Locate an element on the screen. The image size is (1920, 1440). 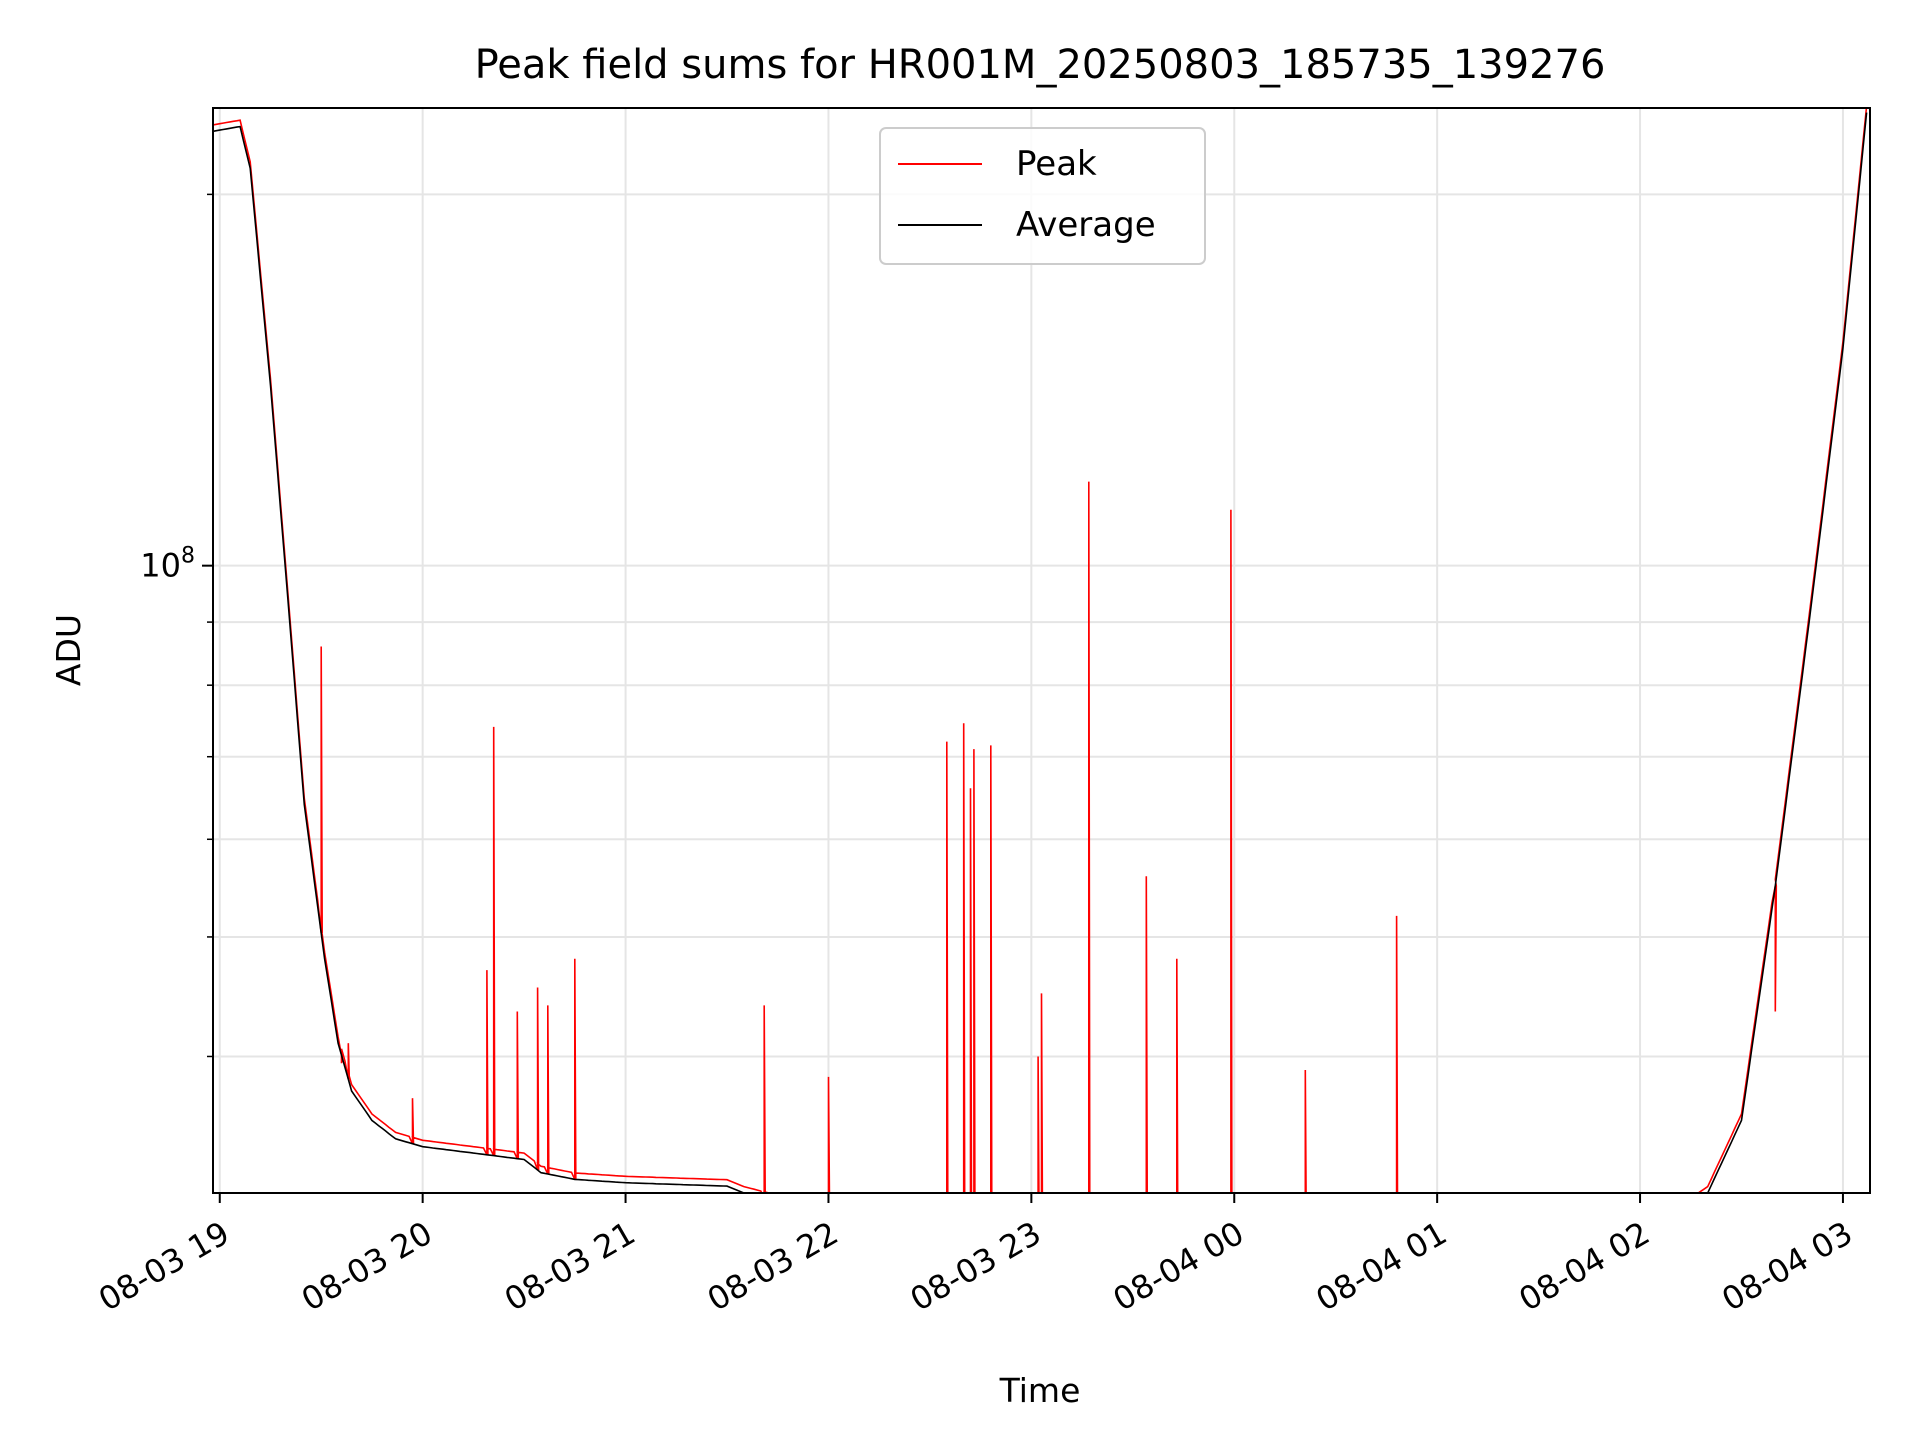
x-axis-label: Time is located at coordinates (1040, 1390).